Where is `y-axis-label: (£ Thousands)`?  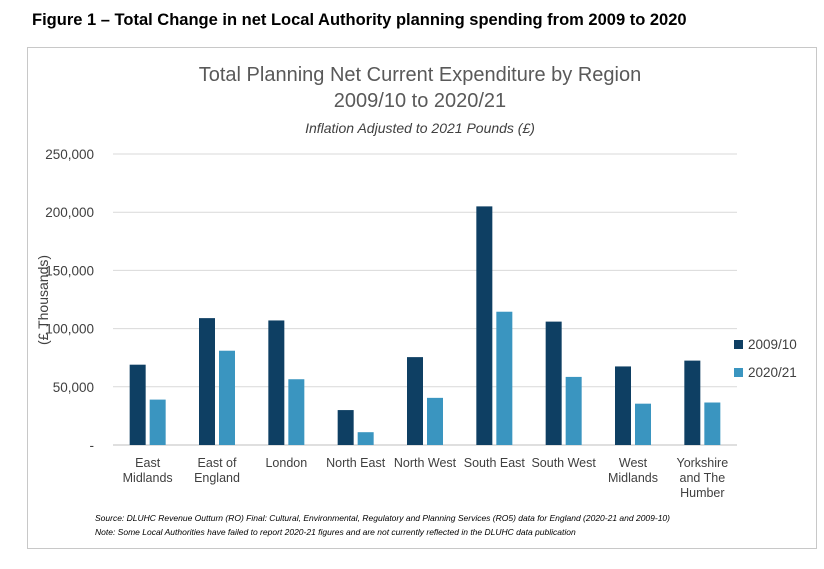
y-axis-label: (£ Thousands) is located at coordinates (43, 300).